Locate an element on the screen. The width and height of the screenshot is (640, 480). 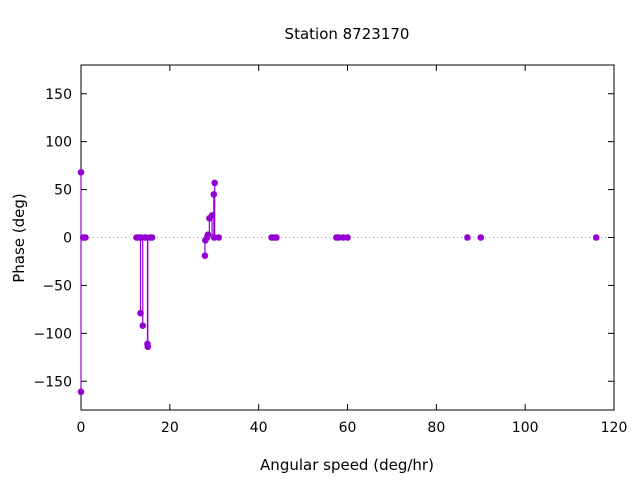
chart-title: Station 8723170 is located at coordinates (347, 34).